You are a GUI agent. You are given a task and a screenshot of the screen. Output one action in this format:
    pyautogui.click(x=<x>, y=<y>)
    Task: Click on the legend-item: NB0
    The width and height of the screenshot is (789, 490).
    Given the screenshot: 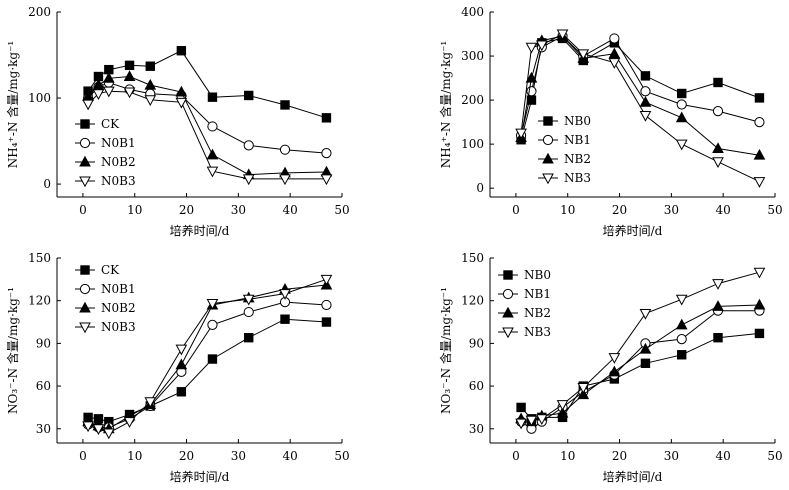 What is the action you would take?
    pyautogui.click(x=524, y=275)
    